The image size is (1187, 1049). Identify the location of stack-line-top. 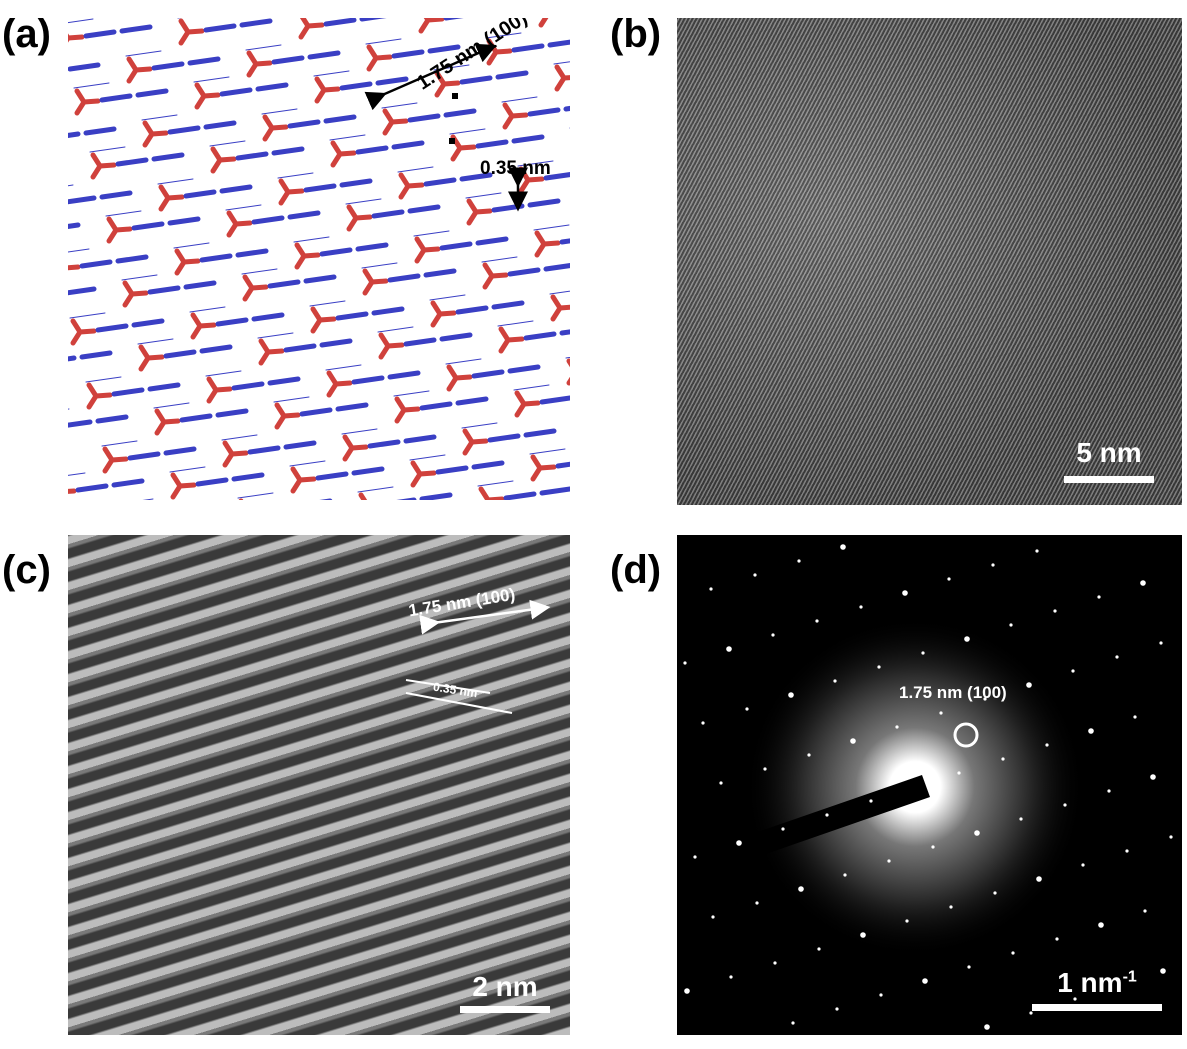
(448, 686).